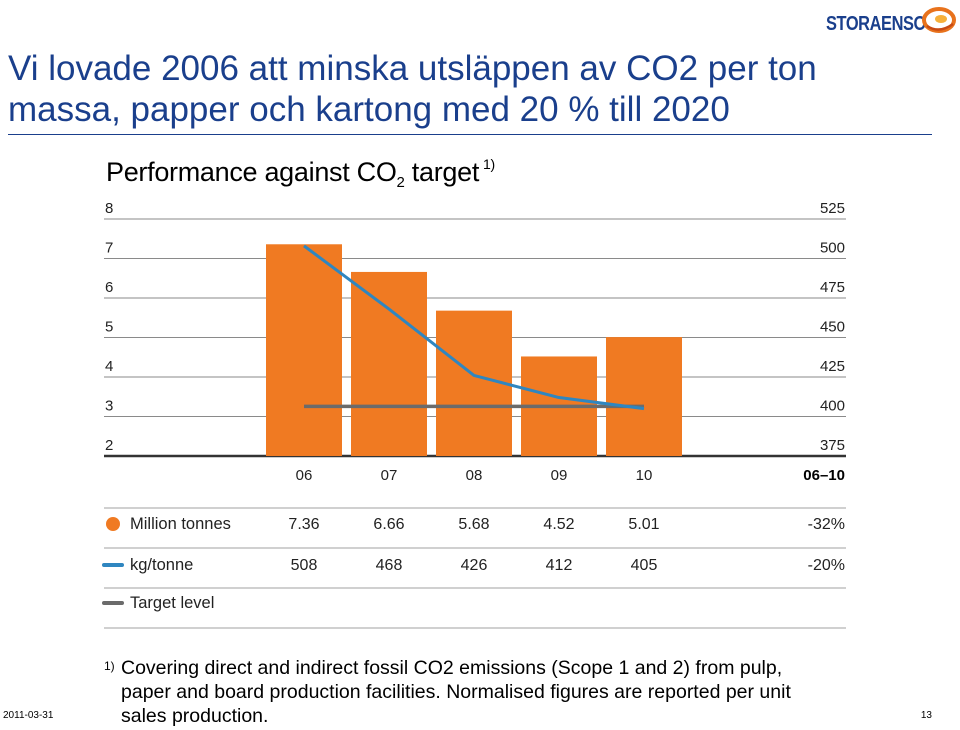 Image resolution: width=960 pixels, height=730 pixels. What do you see at coordinates (109, 666) in the screenshot?
I see `footnote-marker: 1)` at bounding box center [109, 666].